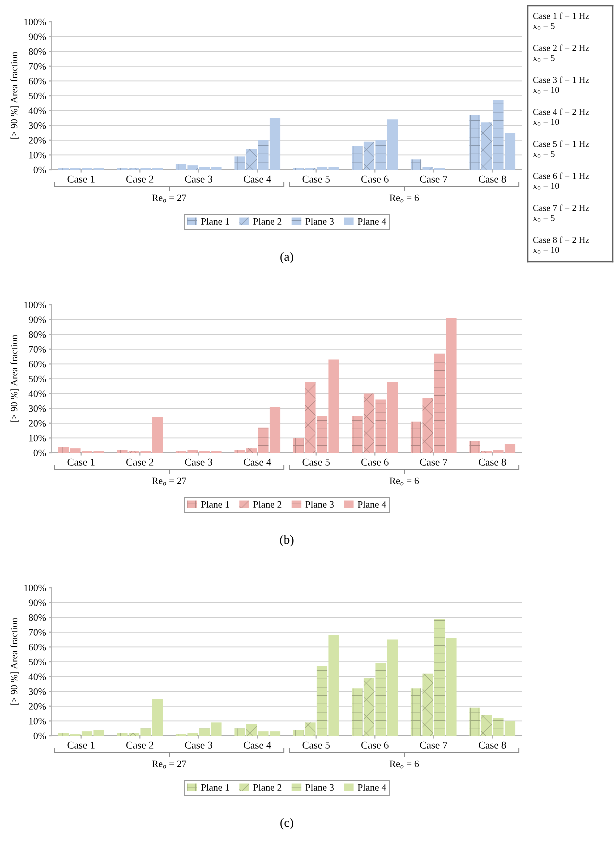 The width and height of the screenshot is (616, 850). Describe the element at coordinates (561, 21) in the screenshot. I see `text: Case 1 f = 1 Hz x$_{0}$ = 5` at that location.